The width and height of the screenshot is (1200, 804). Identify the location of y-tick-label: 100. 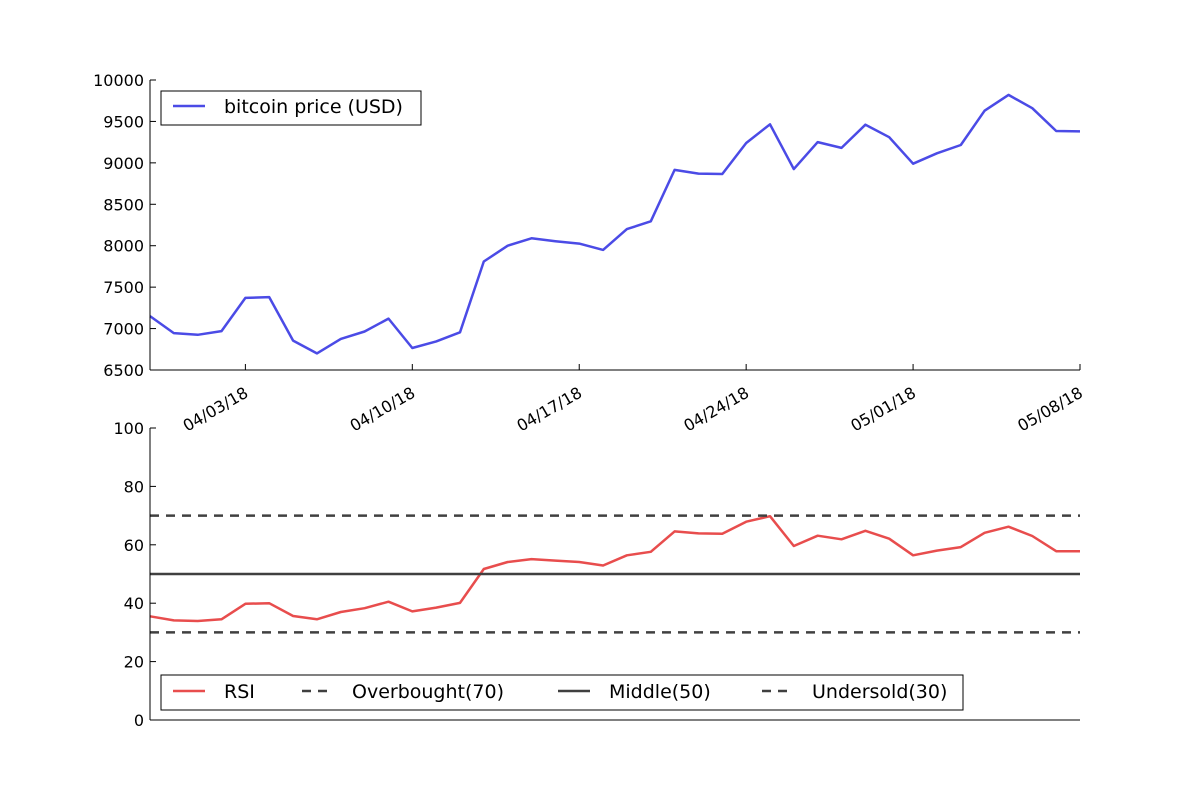
(128, 428).